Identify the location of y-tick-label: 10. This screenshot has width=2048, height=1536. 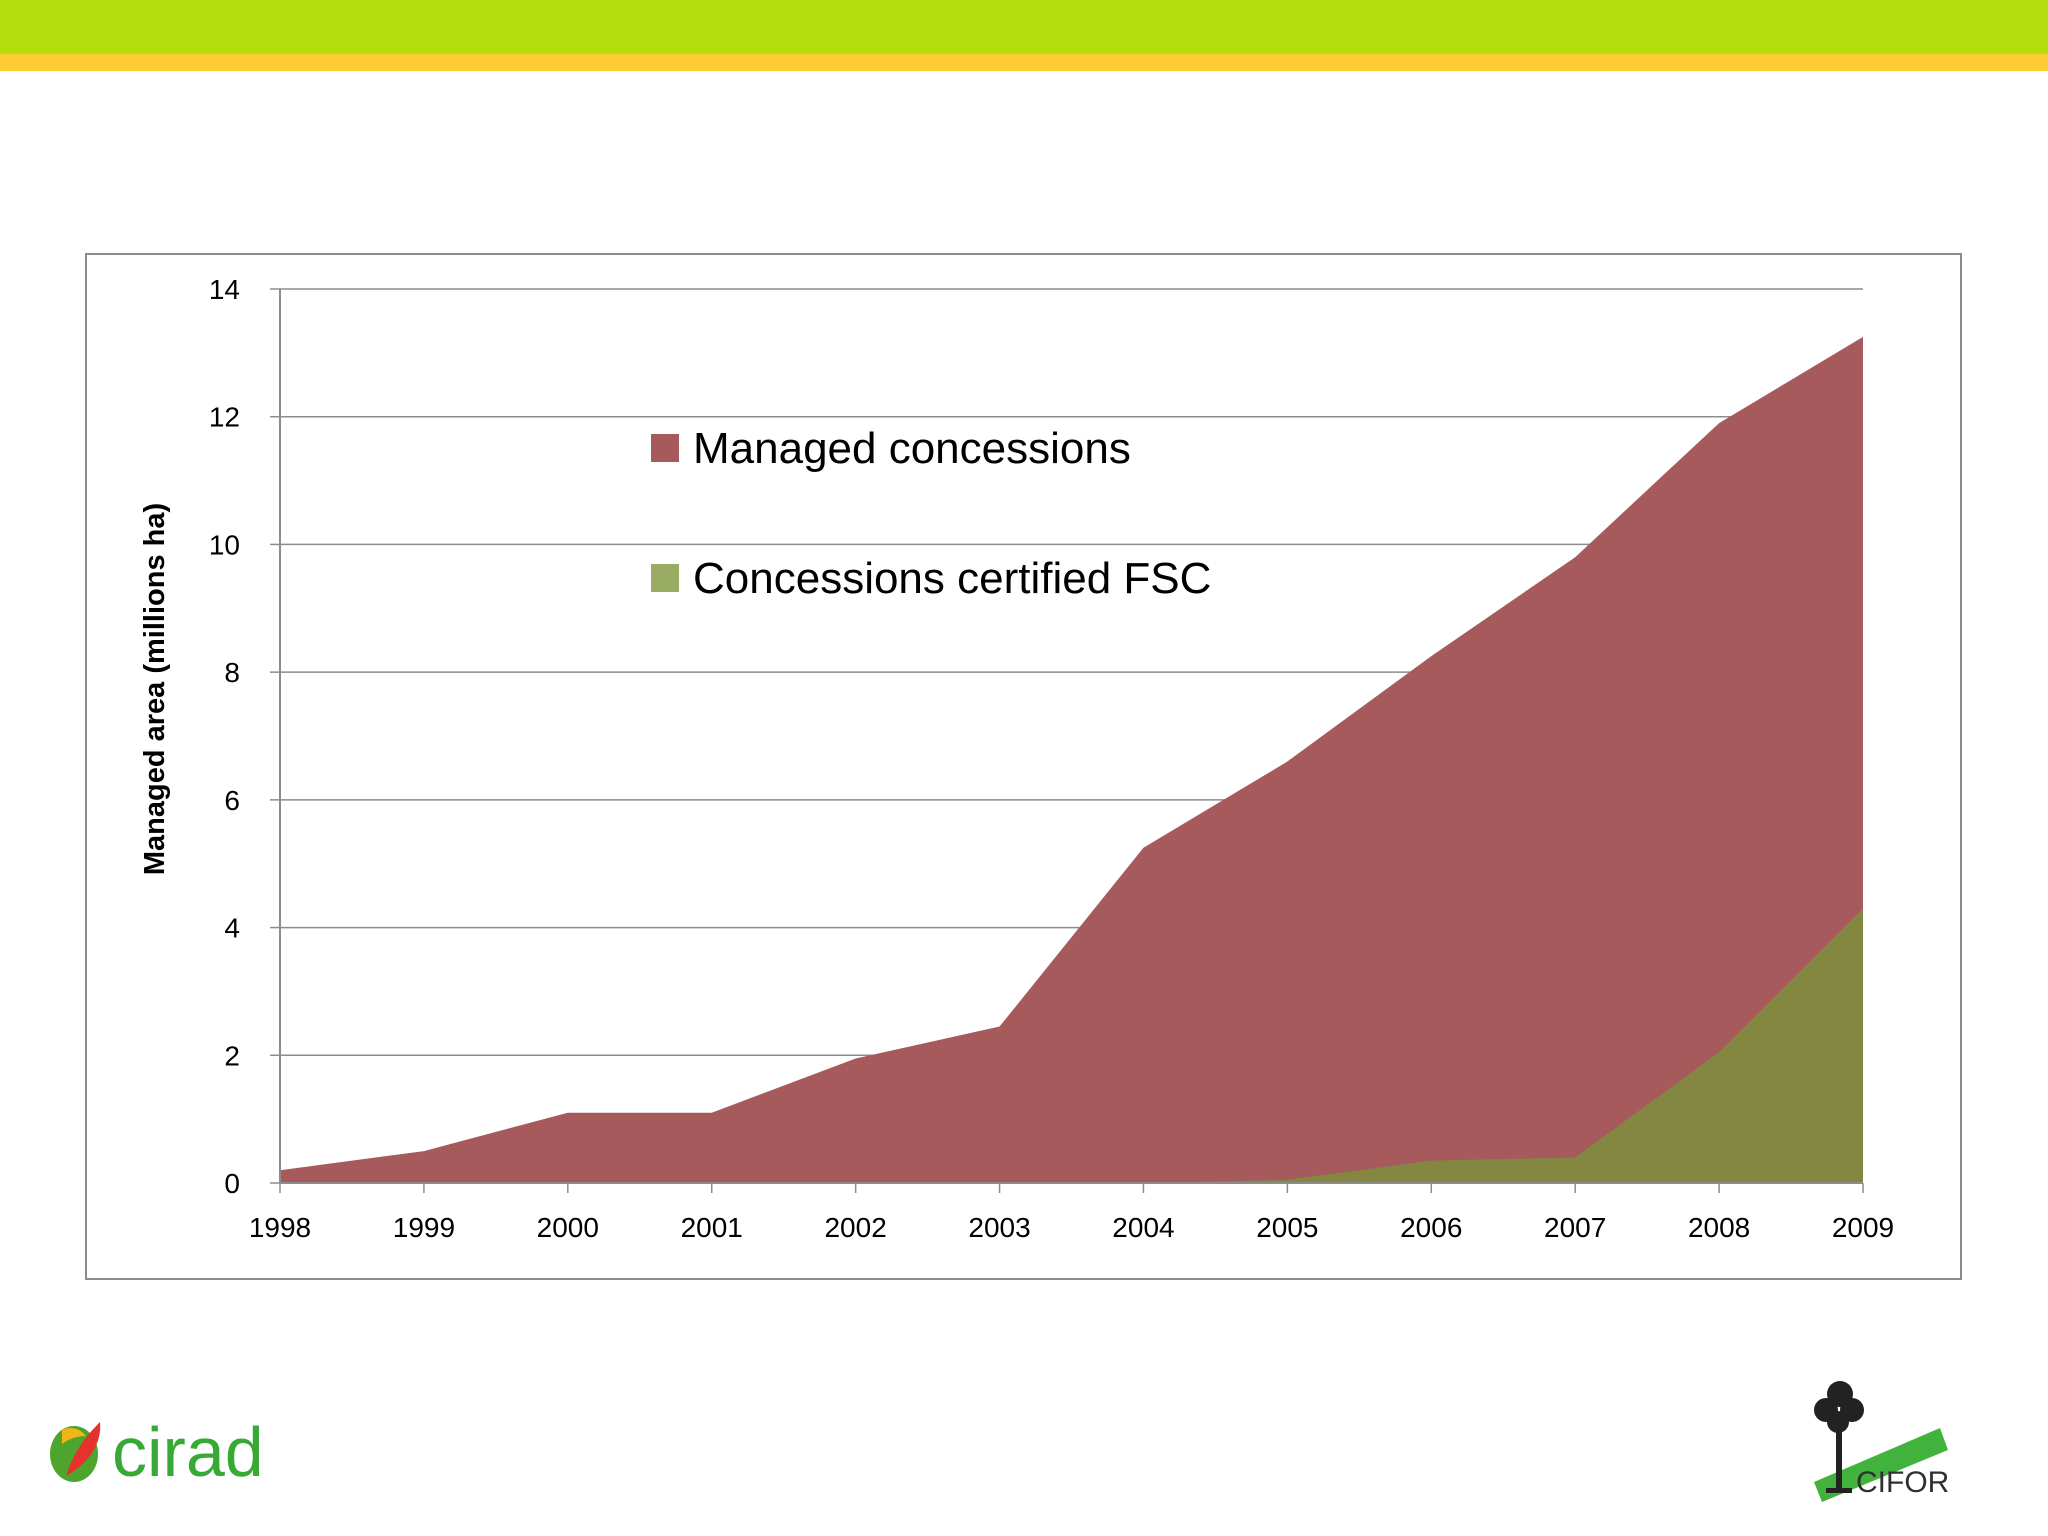
(224, 544).